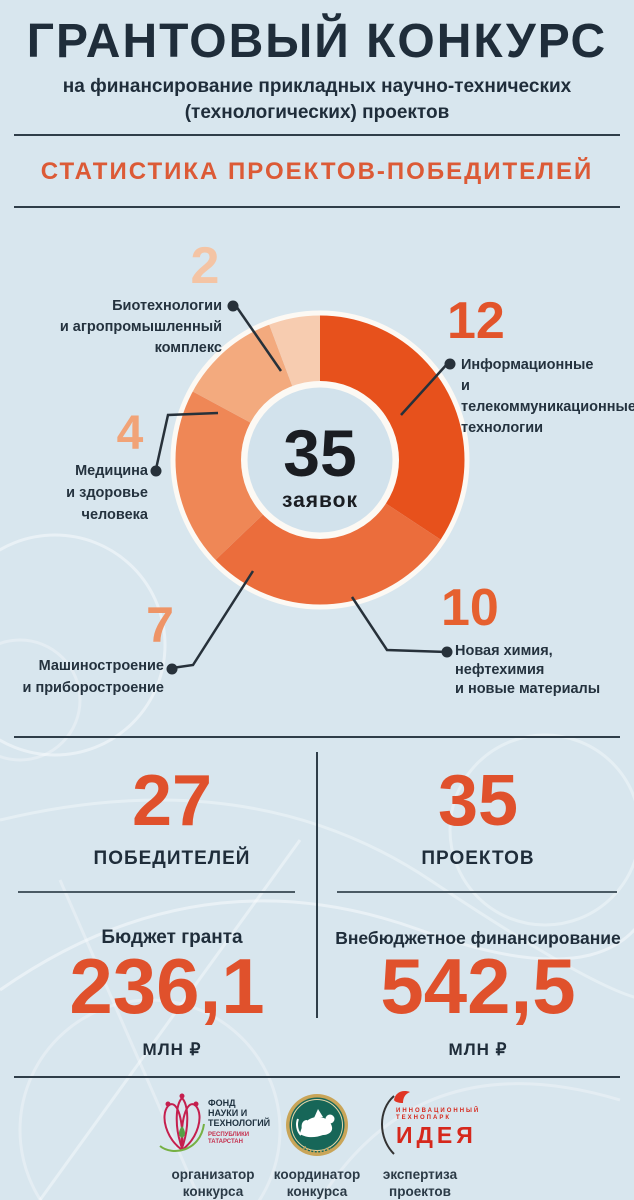 This screenshot has width=634, height=1200. What do you see at coordinates (130, 433) in the screenshot?
I see `segment-value-medicine: 4` at bounding box center [130, 433].